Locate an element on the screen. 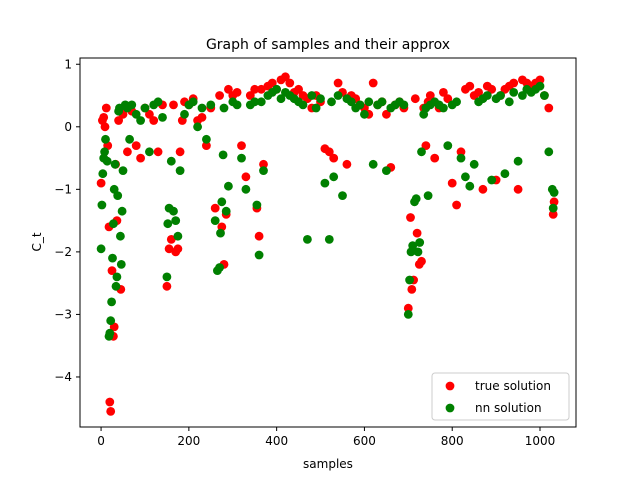 Image resolution: width=640 pixels, height=484 pixels. legend-label-true-solution: true solution is located at coordinates (513, 386).